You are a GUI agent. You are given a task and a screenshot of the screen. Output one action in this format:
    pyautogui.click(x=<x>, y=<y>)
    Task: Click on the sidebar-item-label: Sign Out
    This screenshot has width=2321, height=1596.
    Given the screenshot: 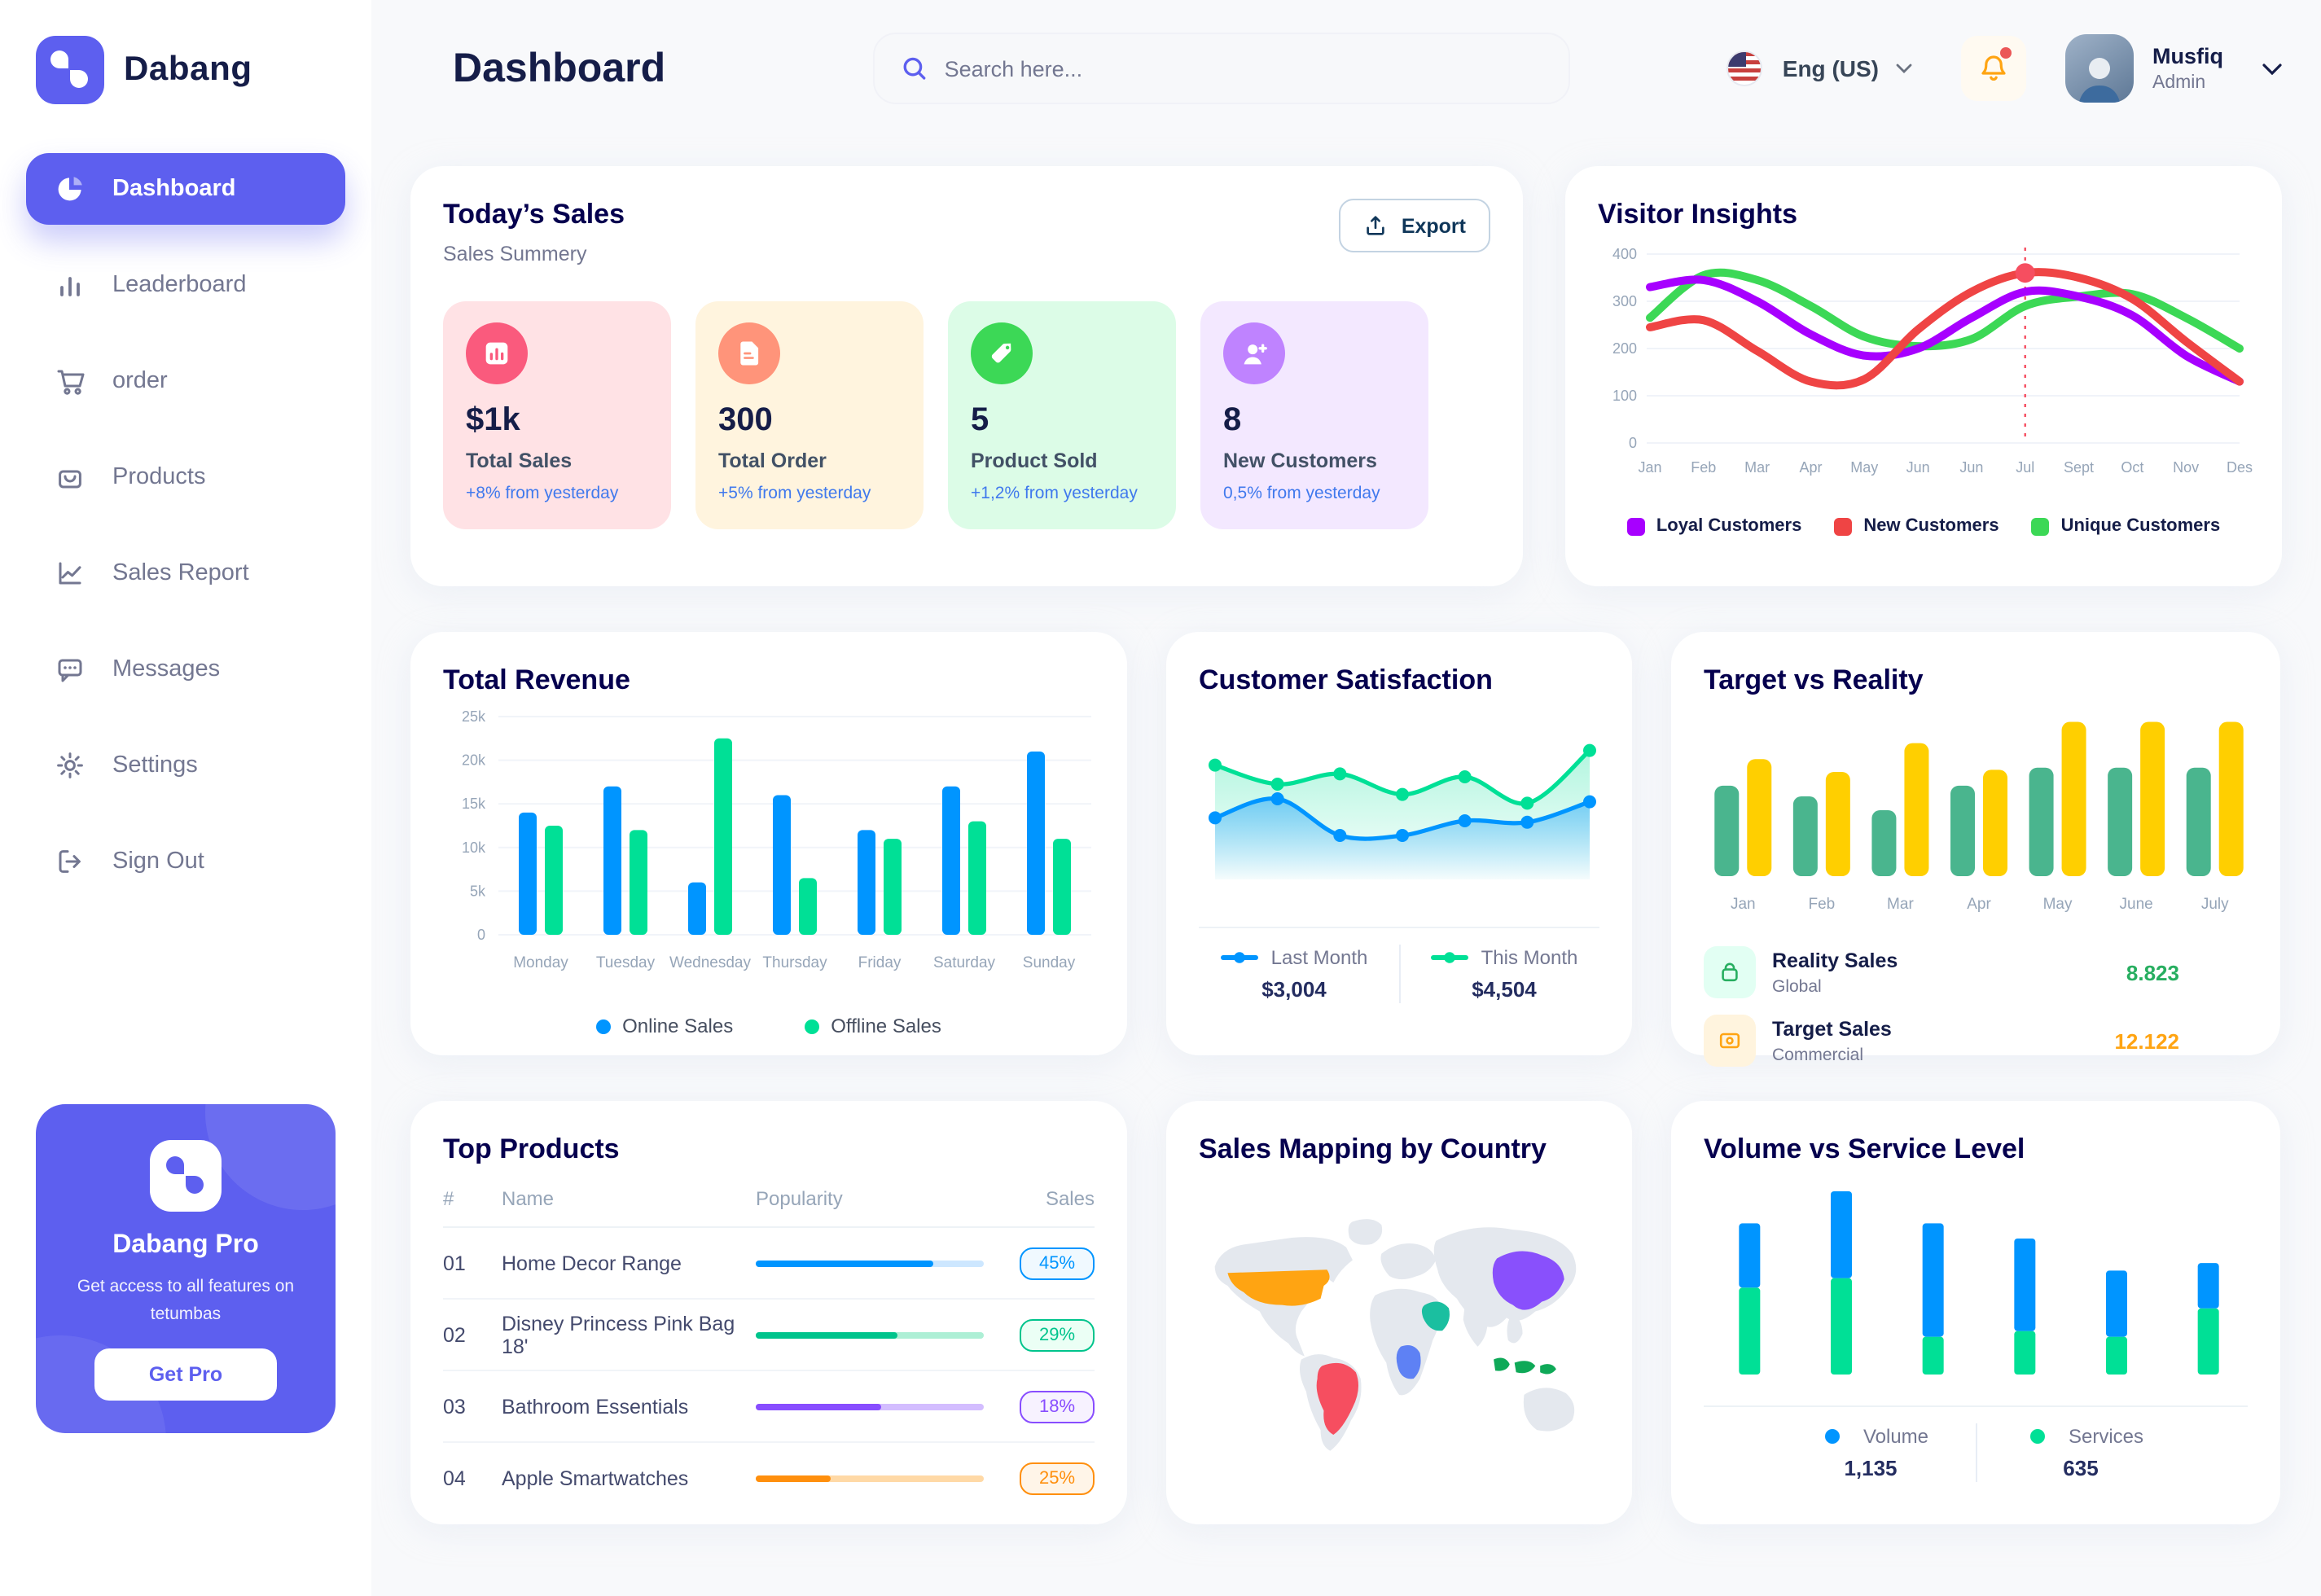 What is the action you would take?
    pyautogui.click(x=158, y=861)
    